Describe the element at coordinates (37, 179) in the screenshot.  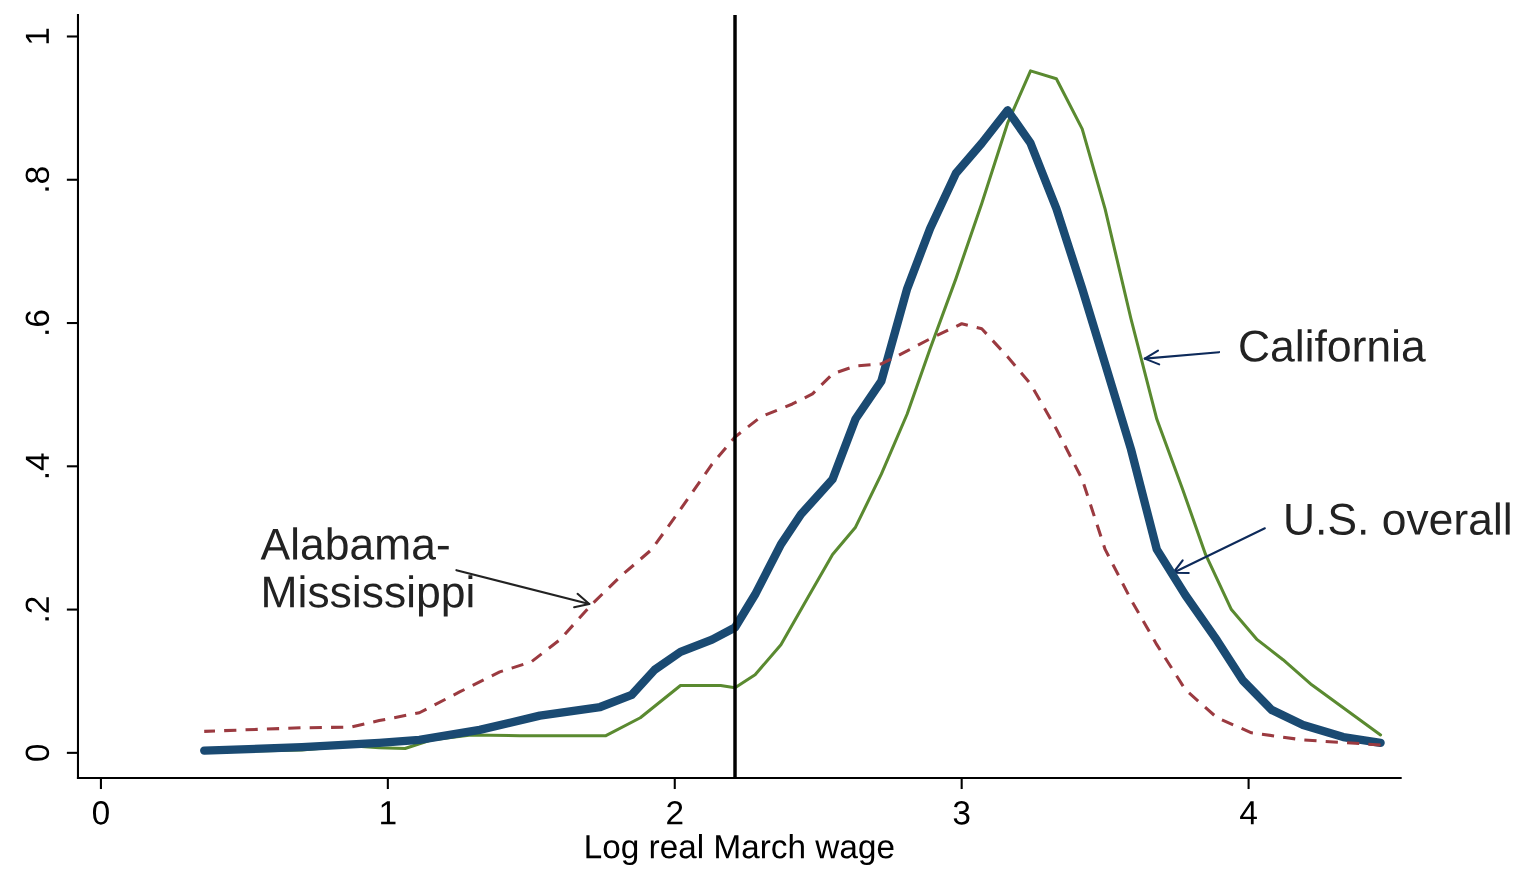
I see `y-tick-label: .8` at that location.